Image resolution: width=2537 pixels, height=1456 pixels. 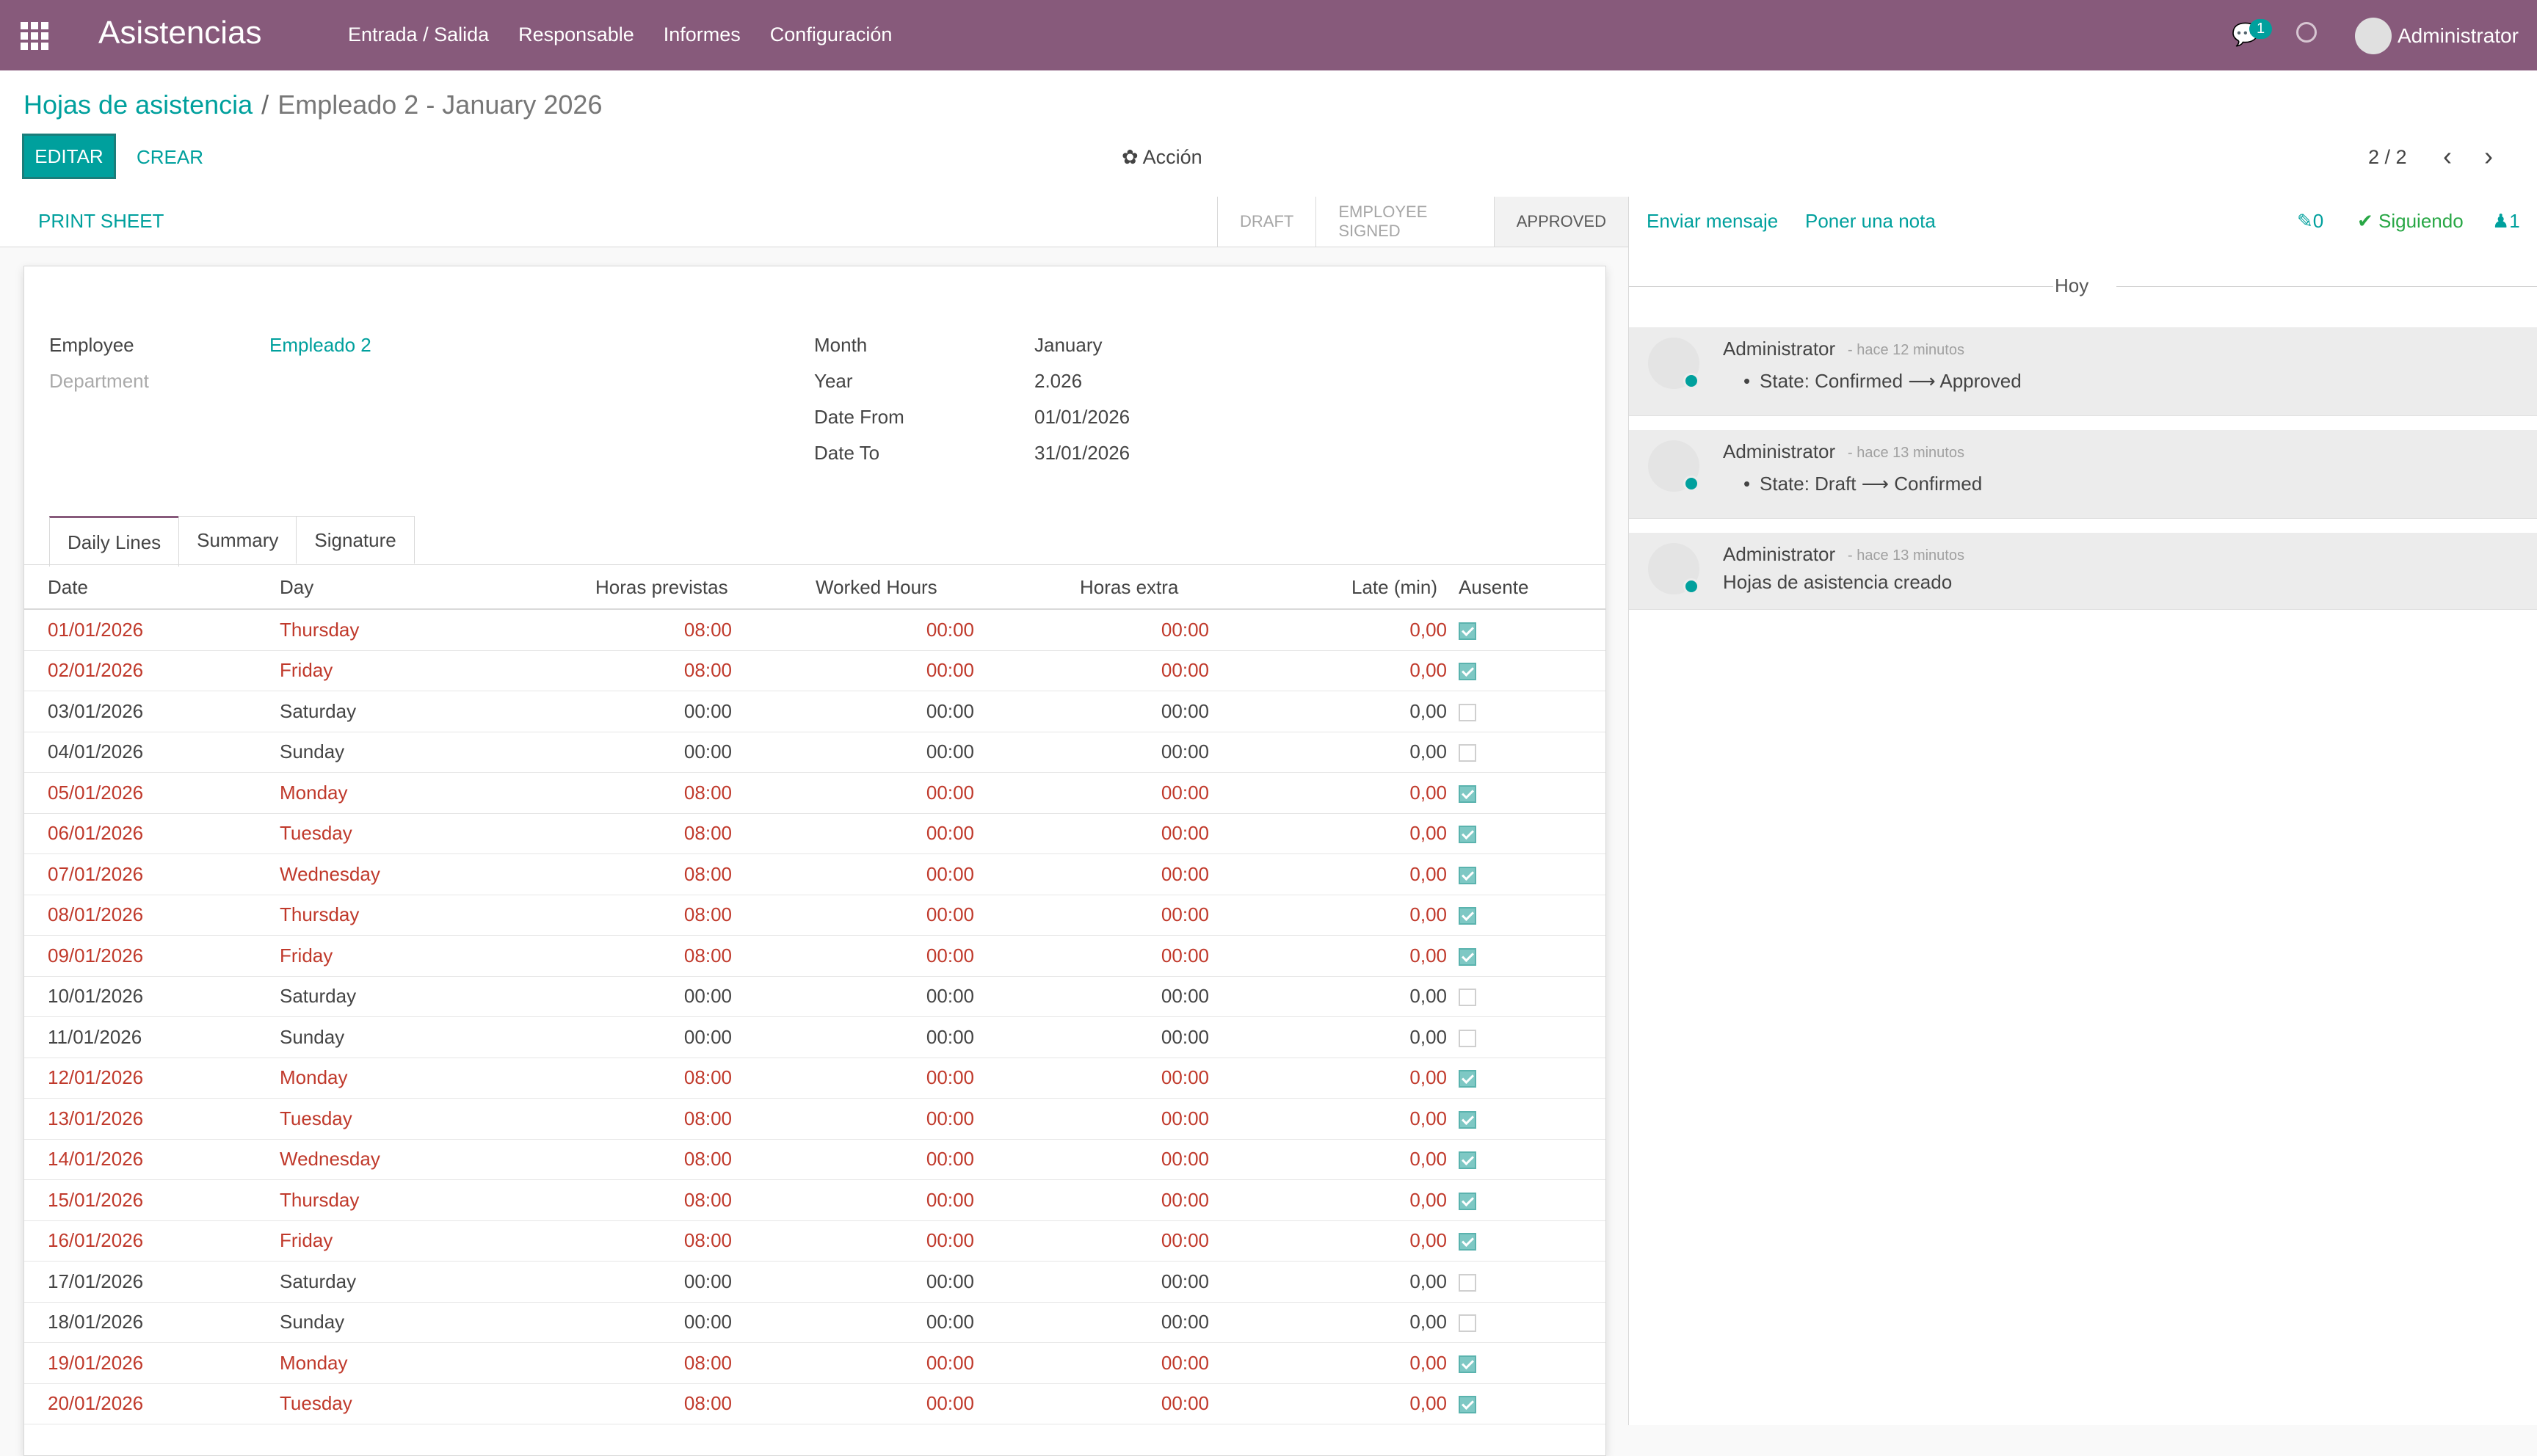 I want to click on table-row: 13/01/2026 Tuesday 08:00 00:00 00:00 0,00, so click(x=814, y=1119).